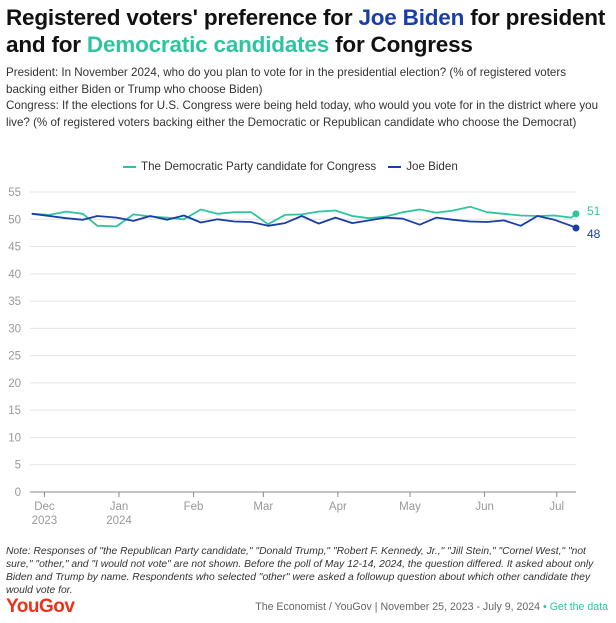 The height and width of the screenshot is (623, 616). What do you see at coordinates (44, 507) in the screenshot?
I see `x-tick-label: Dec` at bounding box center [44, 507].